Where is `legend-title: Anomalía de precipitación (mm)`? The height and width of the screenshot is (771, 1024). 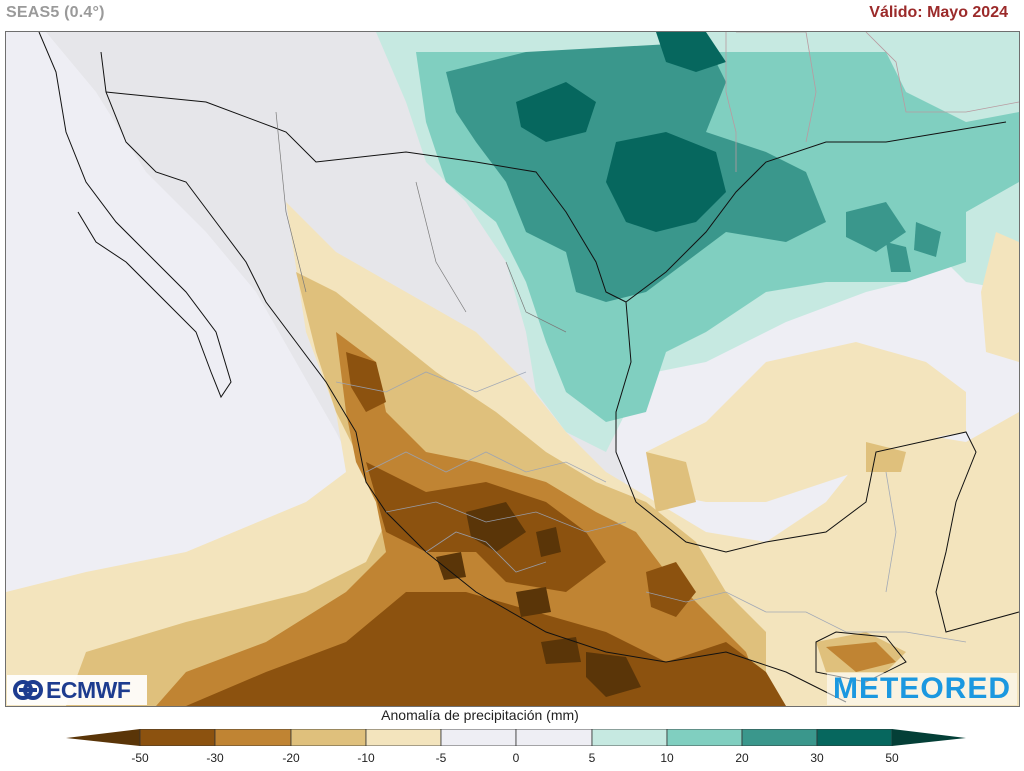
legend-title: Anomalía de precipitación (mm) is located at coordinates (480, 715).